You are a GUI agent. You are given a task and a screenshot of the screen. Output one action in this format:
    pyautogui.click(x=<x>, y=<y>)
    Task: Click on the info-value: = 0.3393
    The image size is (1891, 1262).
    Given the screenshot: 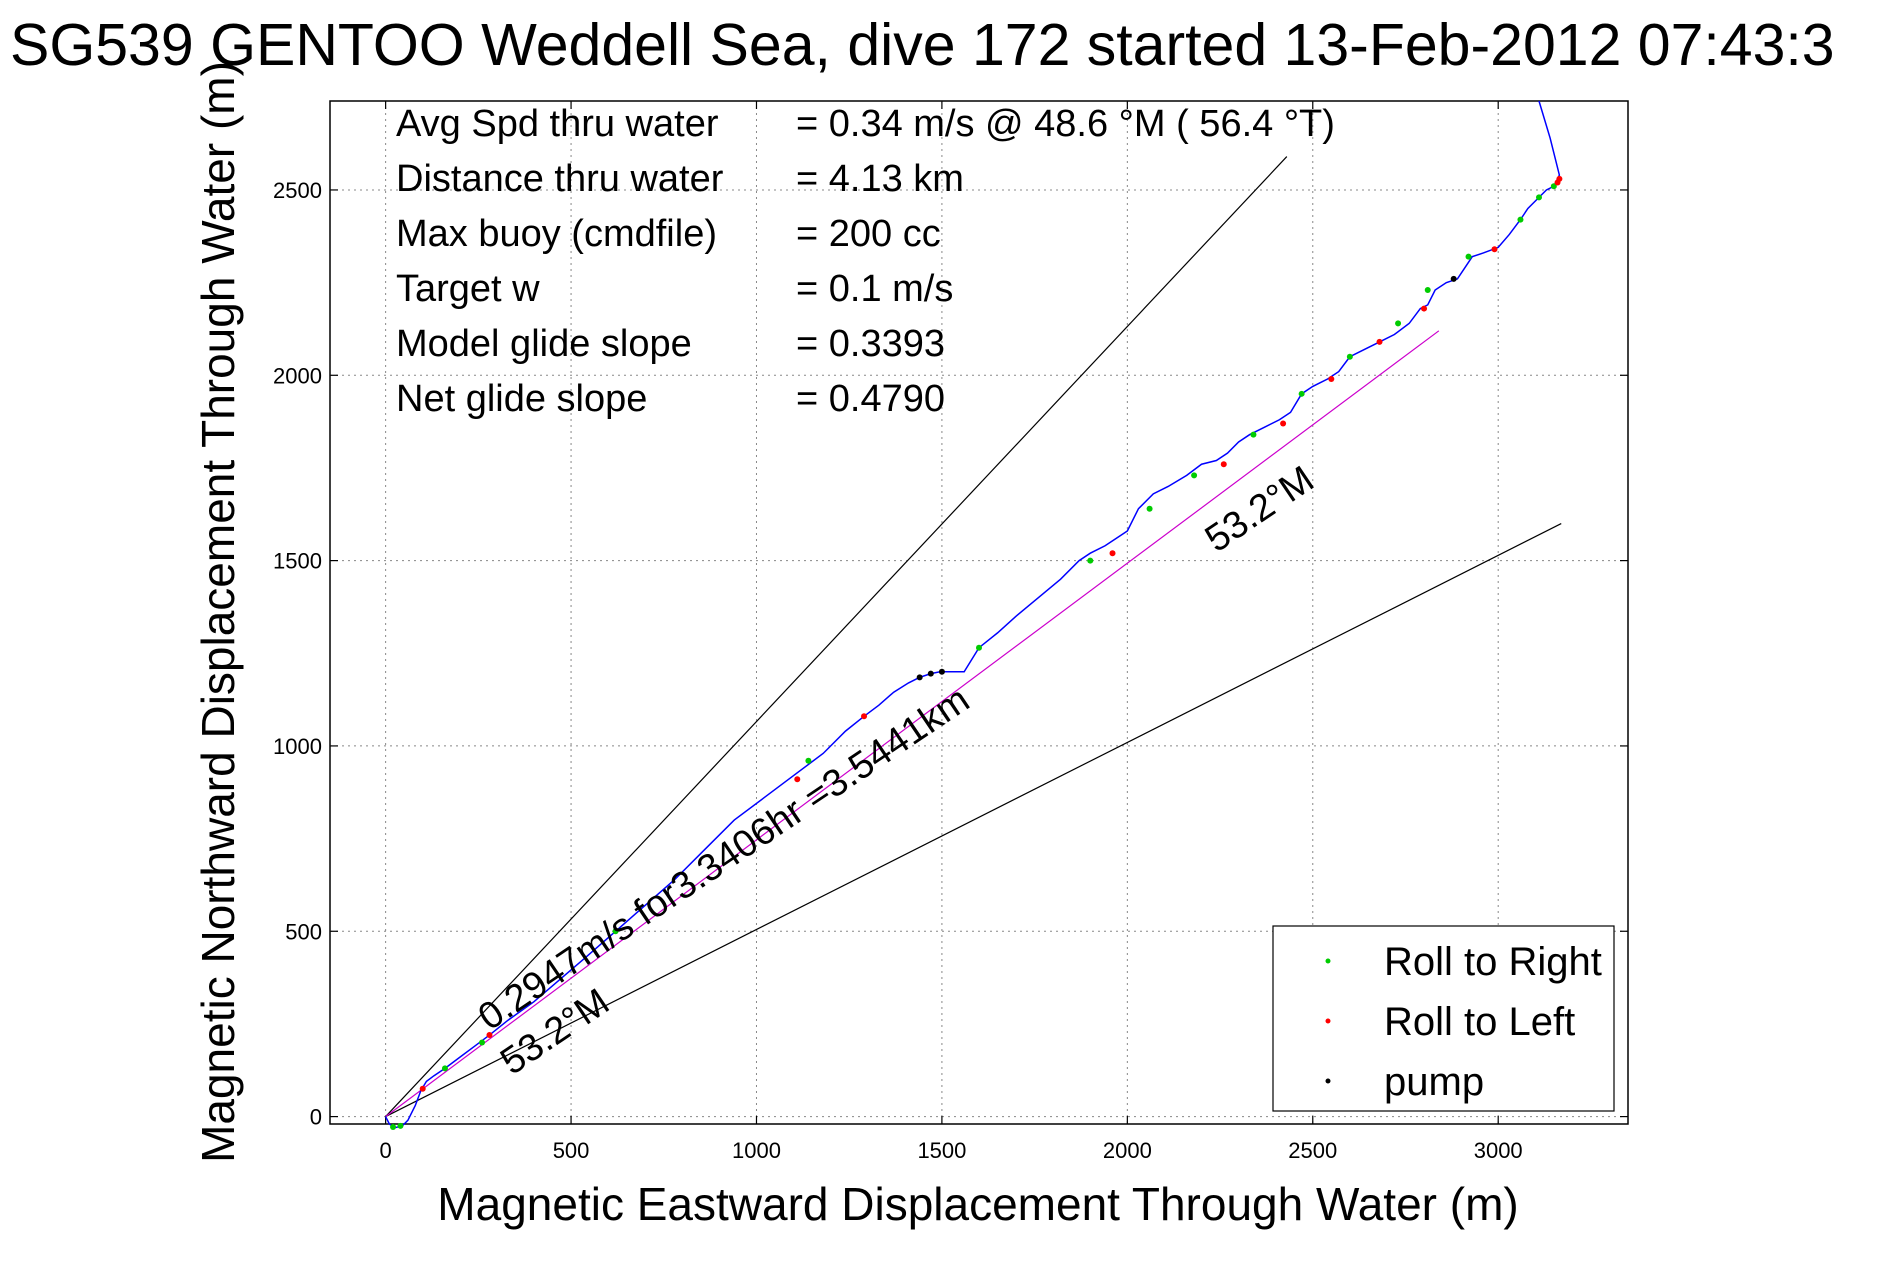 What is the action you would take?
    pyautogui.click(x=870, y=344)
    